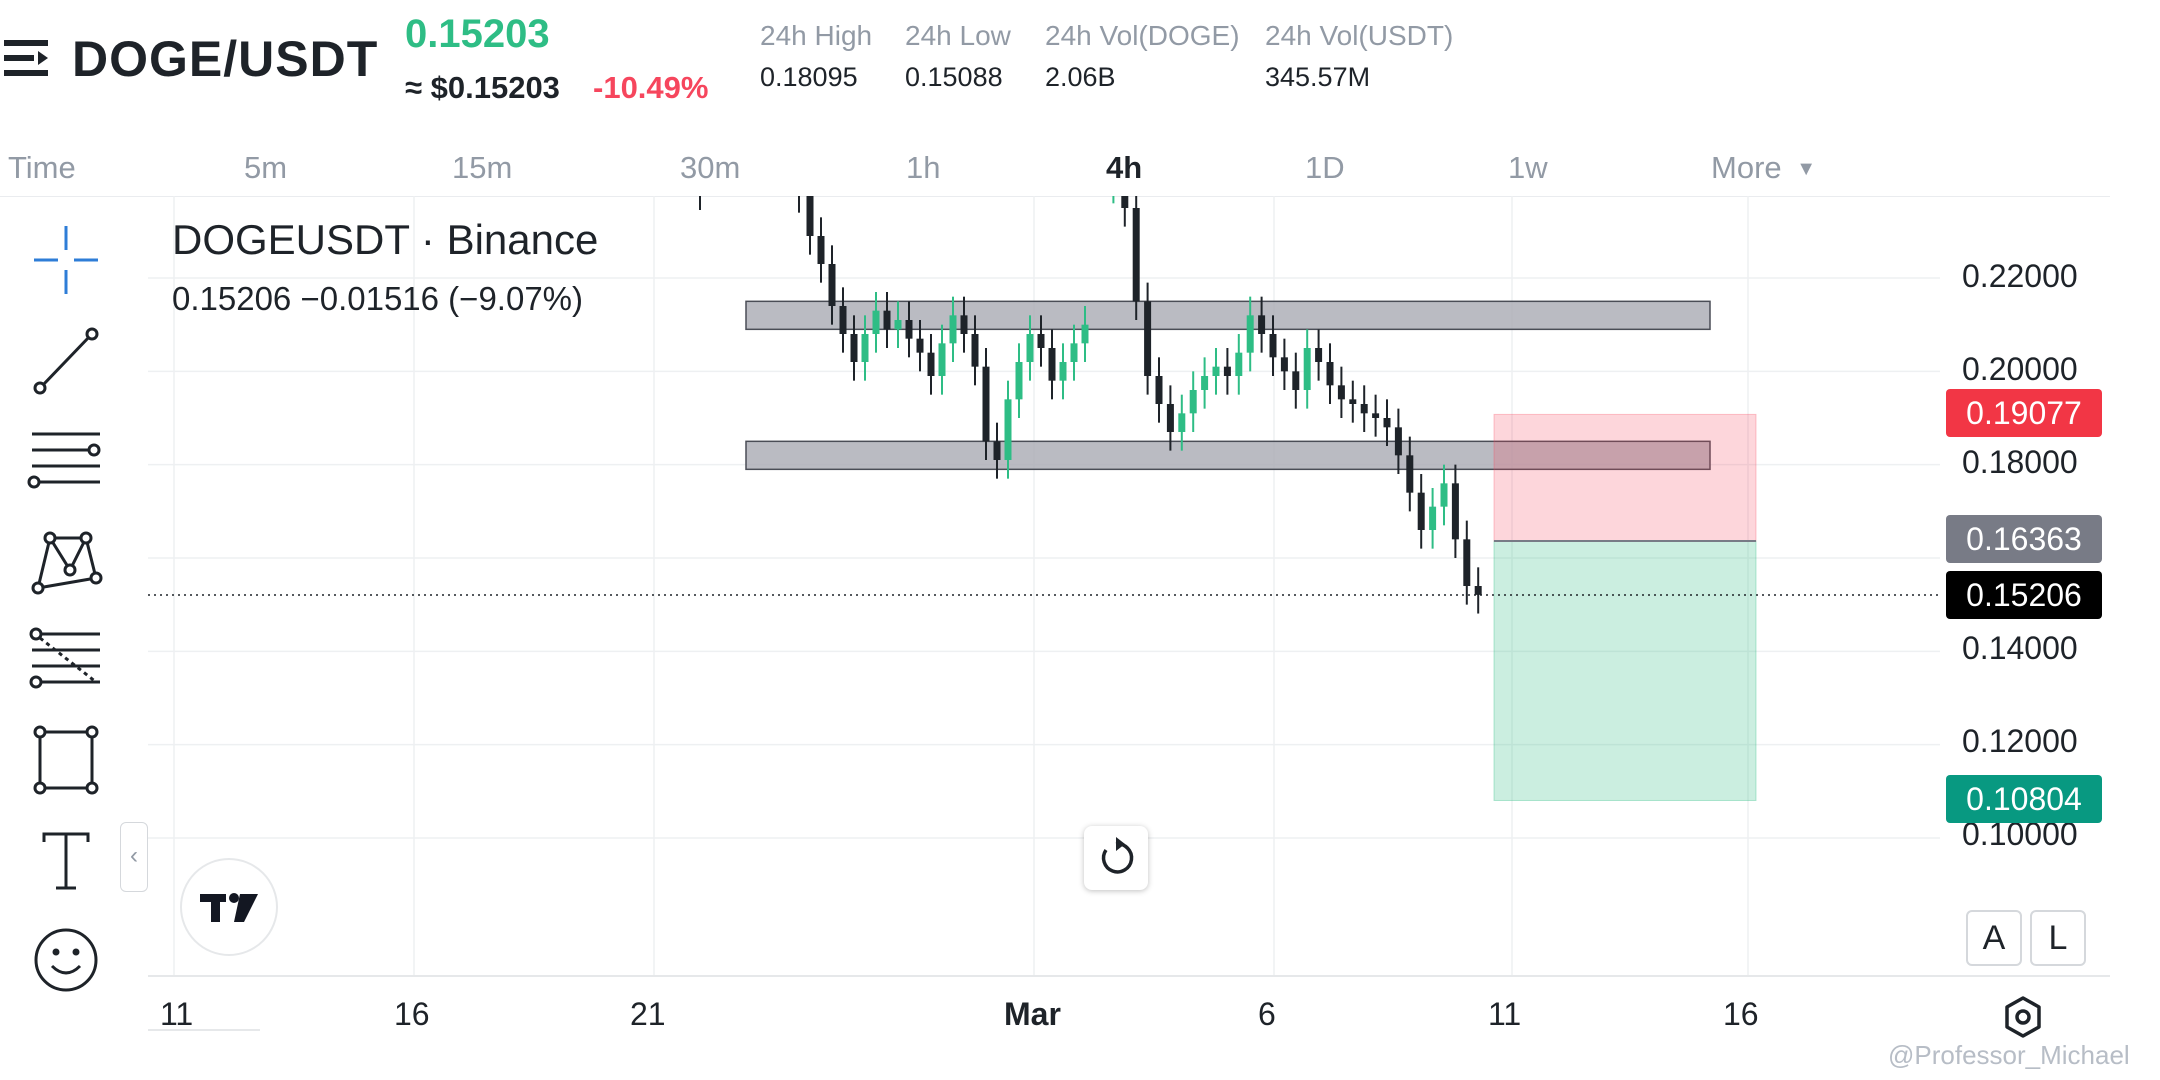 This screenshot has width=2160, height=1080. What do you see at coordinates (651, 87) in the screenshot?
I see `change-percent: -10.49%` at bounding box center [651, 87].